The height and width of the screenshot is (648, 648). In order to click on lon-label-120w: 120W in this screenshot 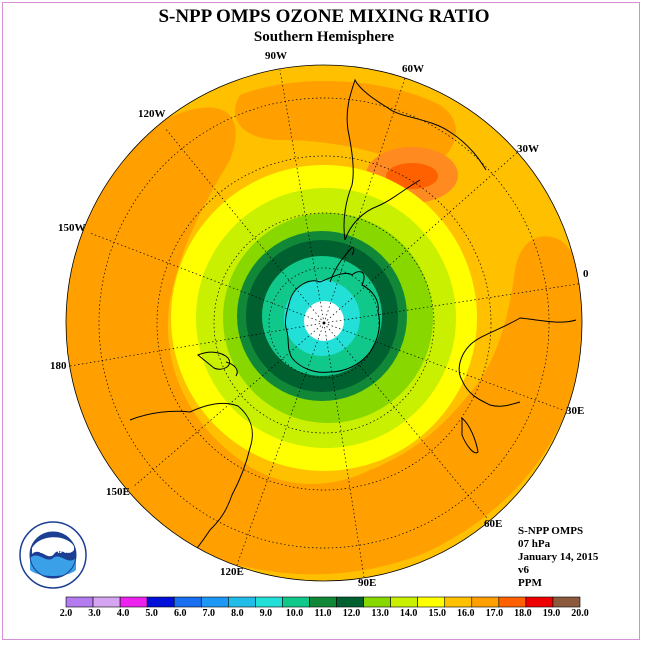, I will do `click(152, 114)`.